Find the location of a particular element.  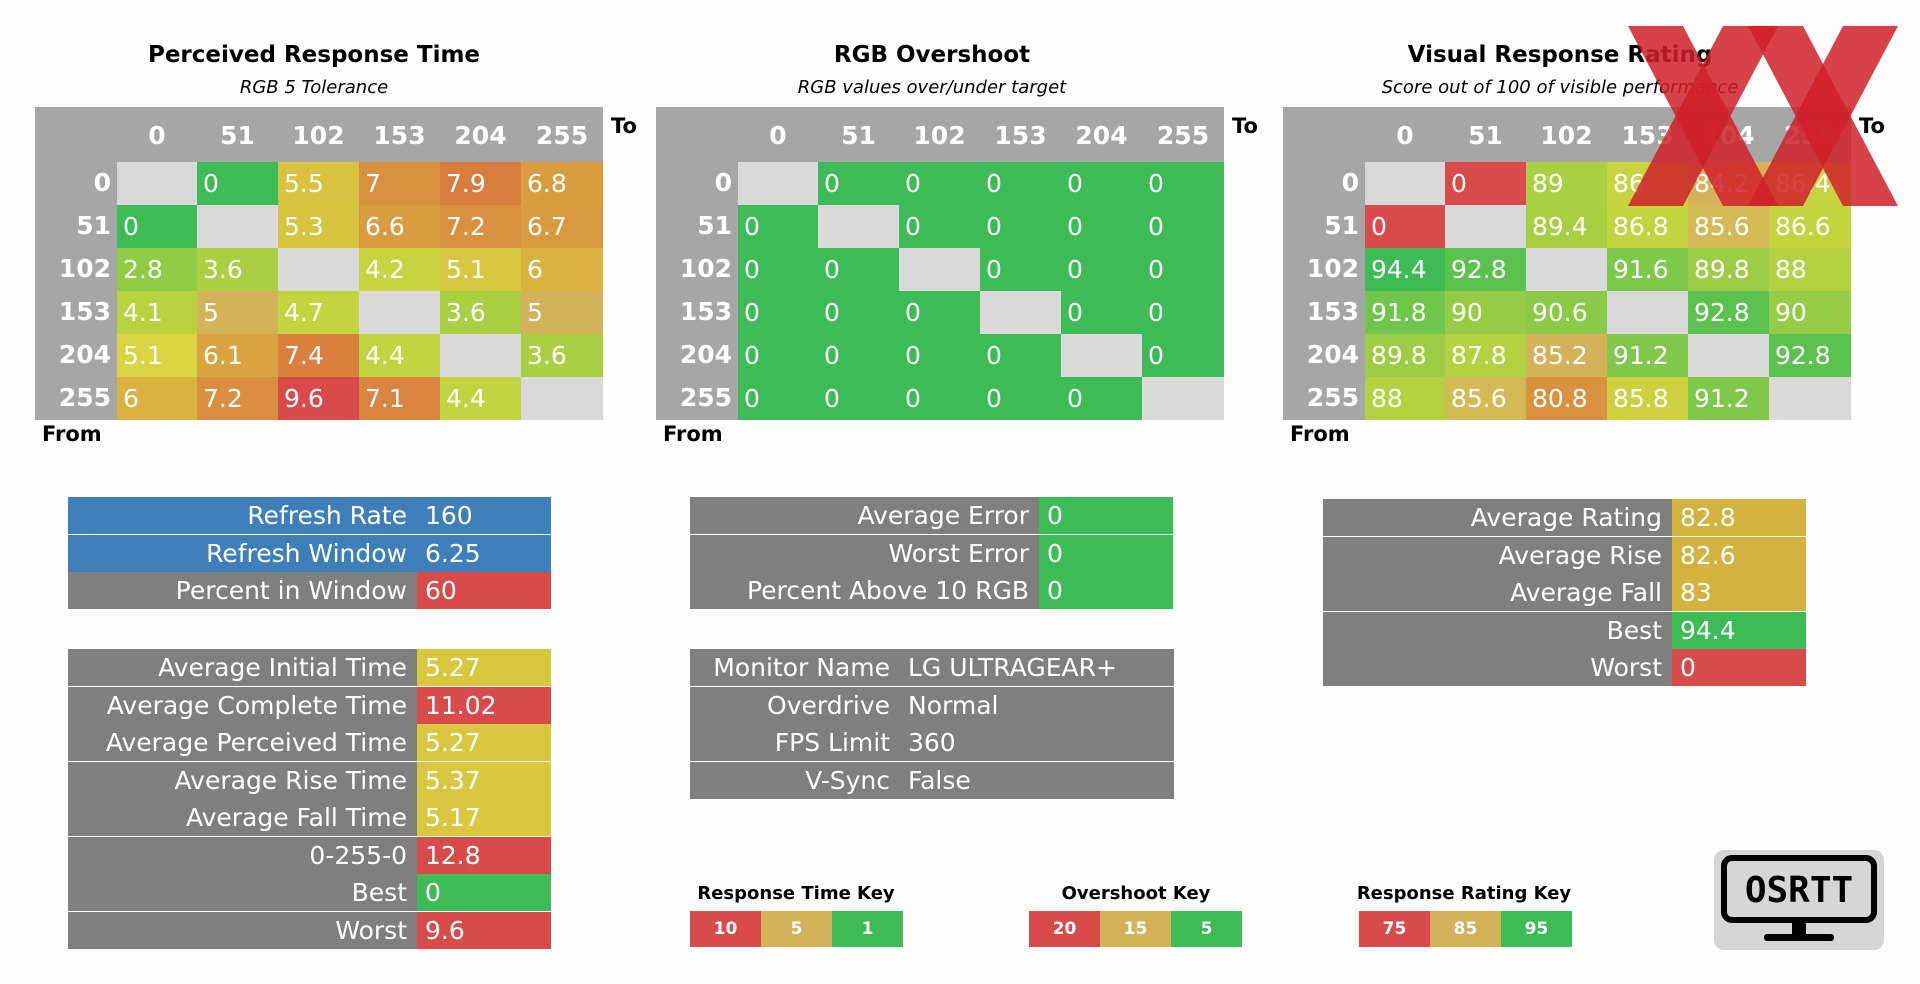

heatmap-cell: 2.8 is located at coordinates (157, 269).